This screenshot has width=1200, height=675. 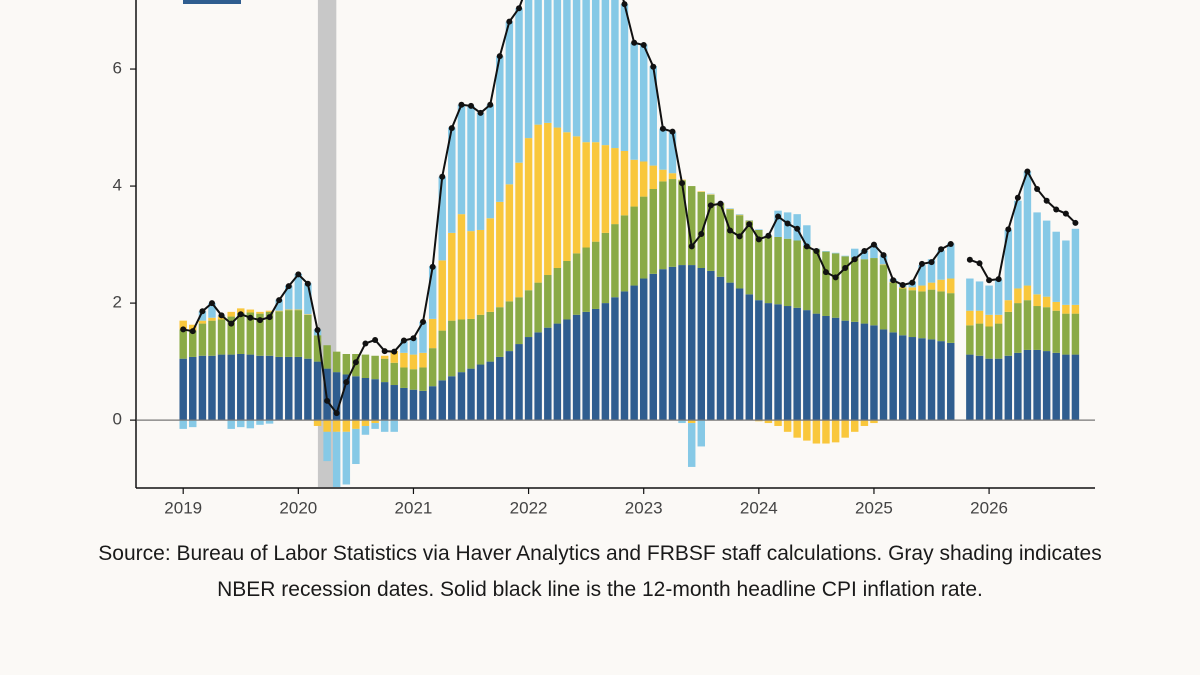 I want to click on legend-swatch, so click(x=212, y=2).